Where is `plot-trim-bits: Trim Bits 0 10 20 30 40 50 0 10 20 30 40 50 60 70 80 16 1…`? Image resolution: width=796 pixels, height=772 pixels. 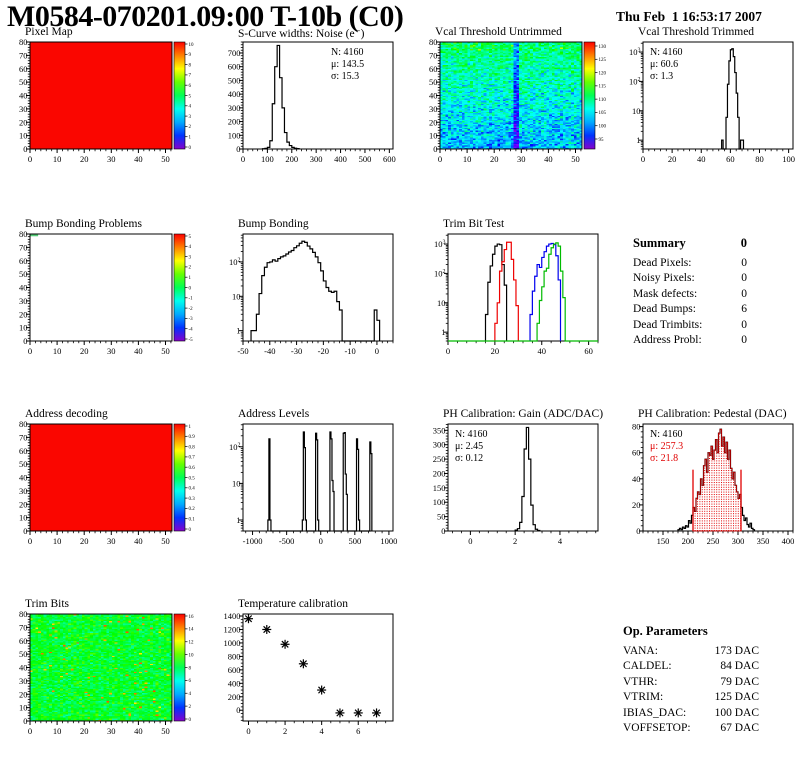 plot-trim-bits: Trim Bits 0 10 20 30 40 50 0 10 20 30 40 50 60 70 80 16 1… is located at coordinates (105, 683).